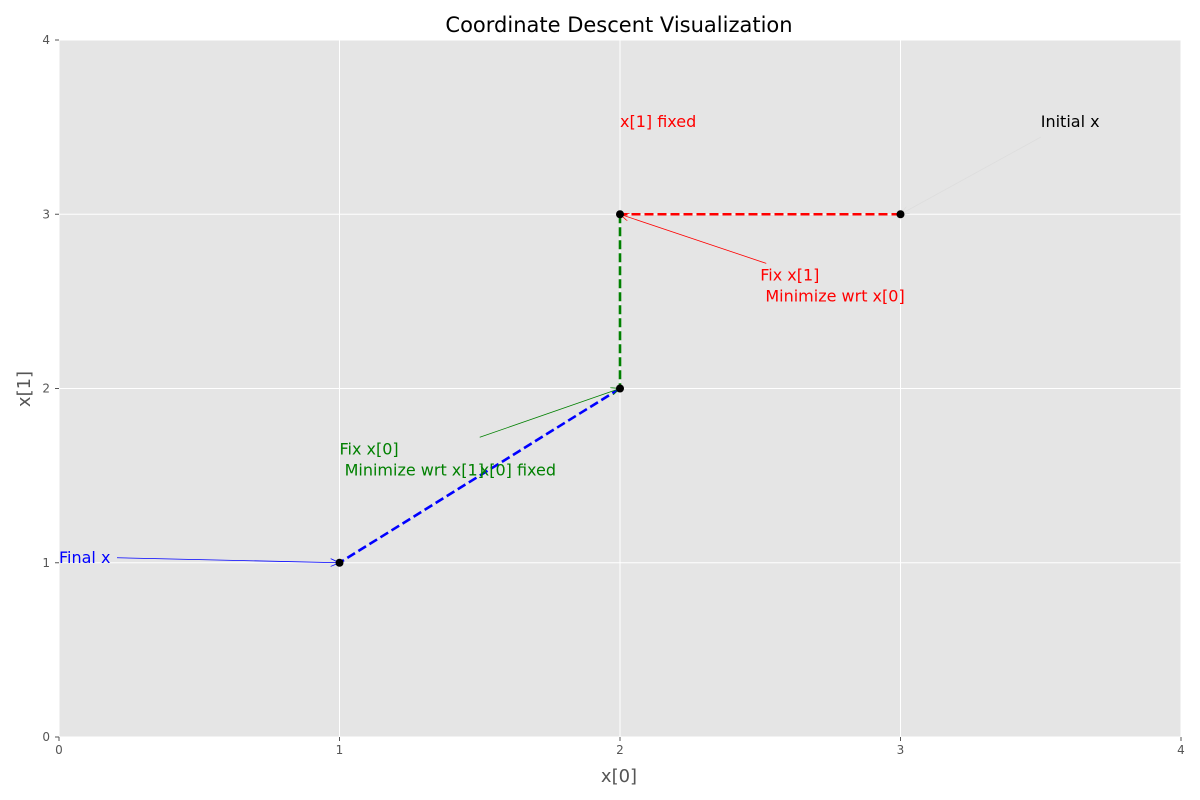 This screenshot has width=1200, height=800. I want to click on x-tick-label: 4, so click(1181, 750).